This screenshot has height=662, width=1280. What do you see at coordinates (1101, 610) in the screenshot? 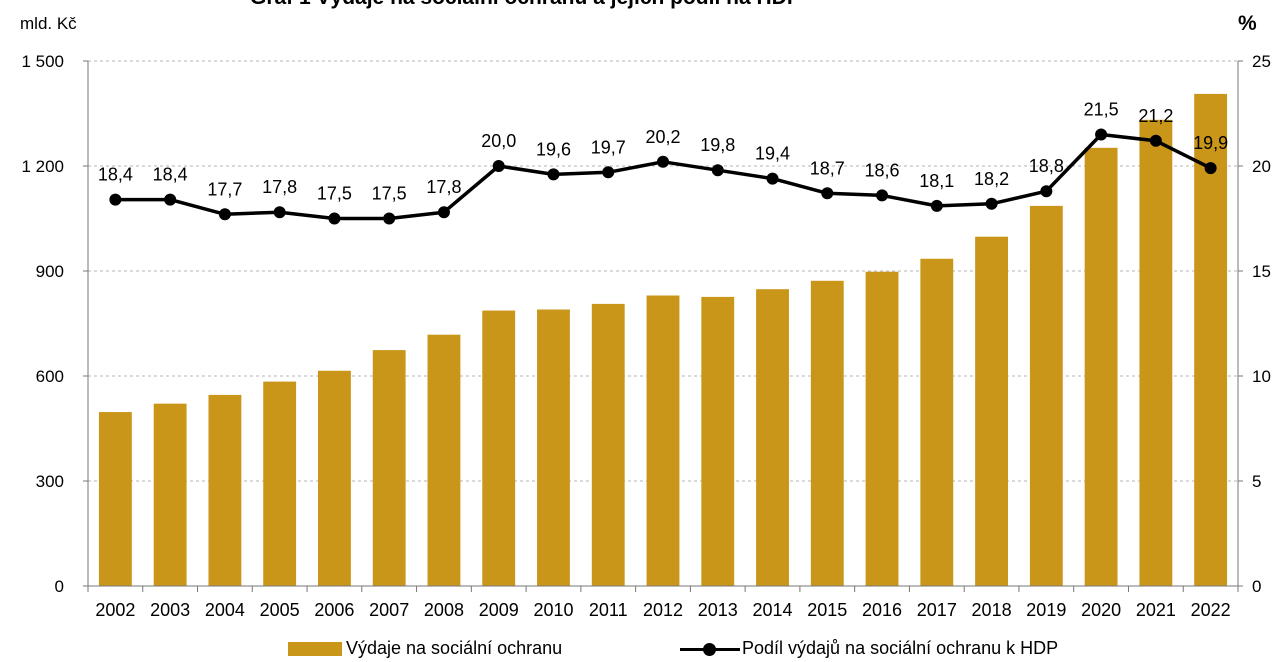
I see `x-tick-label: 2020` at bounding box center [1101, 610].